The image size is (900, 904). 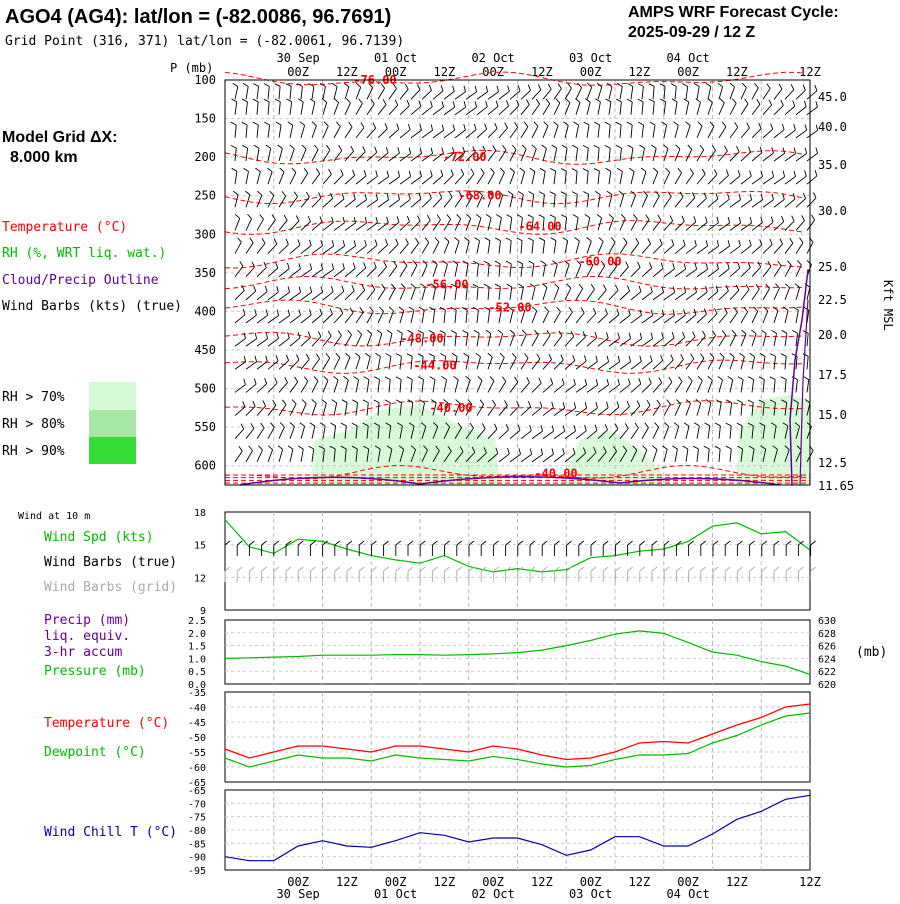 What do you see at coordinates (517, 546) in the screenshot?
I see `wind-panel-series-line` at bounding box center [517, 546].